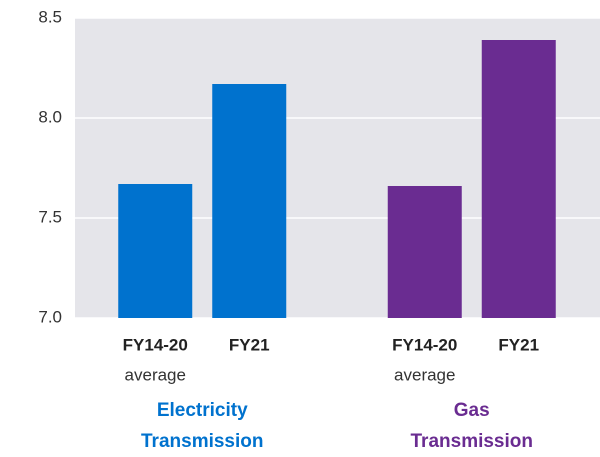 The image size is (600, 457). I want to click on group-label: Gas Transmission, so click(472, 426).